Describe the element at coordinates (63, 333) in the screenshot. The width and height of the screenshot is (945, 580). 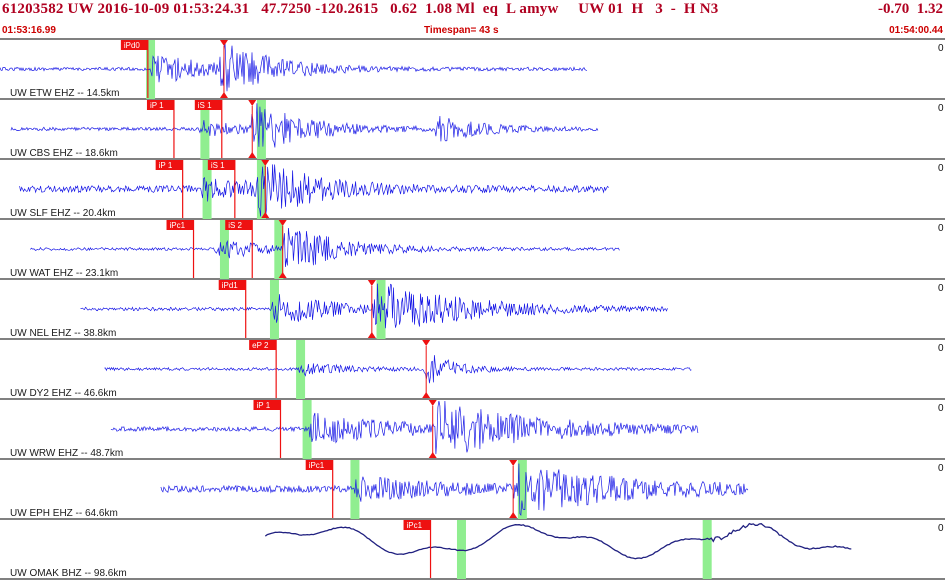
I see `station-label: UW NEL EHZ -- 38.8km` at that location.